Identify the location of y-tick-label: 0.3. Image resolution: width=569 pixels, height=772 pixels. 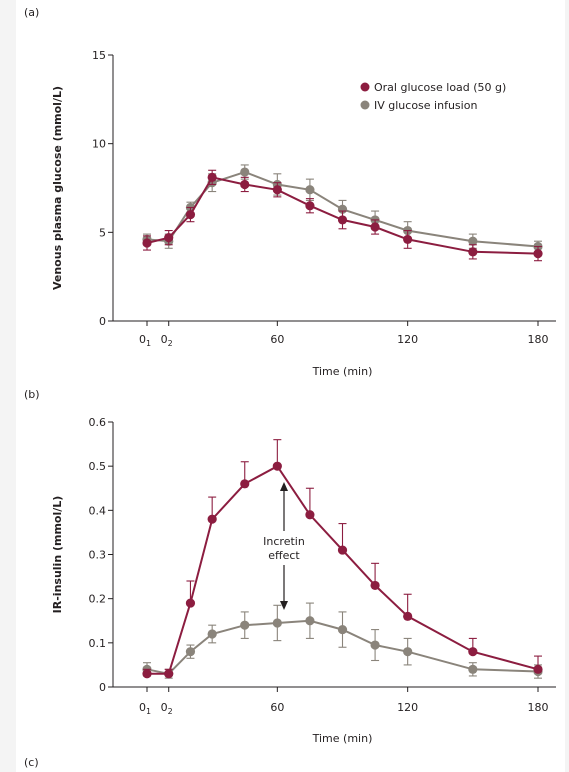
(98, 555).